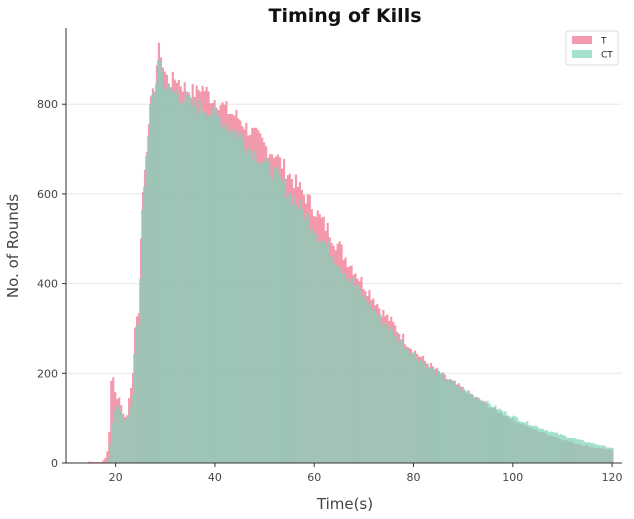 Image resolution: width=634 pixels, height=519 pixels. What do you see at coordinates (512, 477) in the screenshot?
I see `x-tick-label: 100` at bounding box center [512, 477].